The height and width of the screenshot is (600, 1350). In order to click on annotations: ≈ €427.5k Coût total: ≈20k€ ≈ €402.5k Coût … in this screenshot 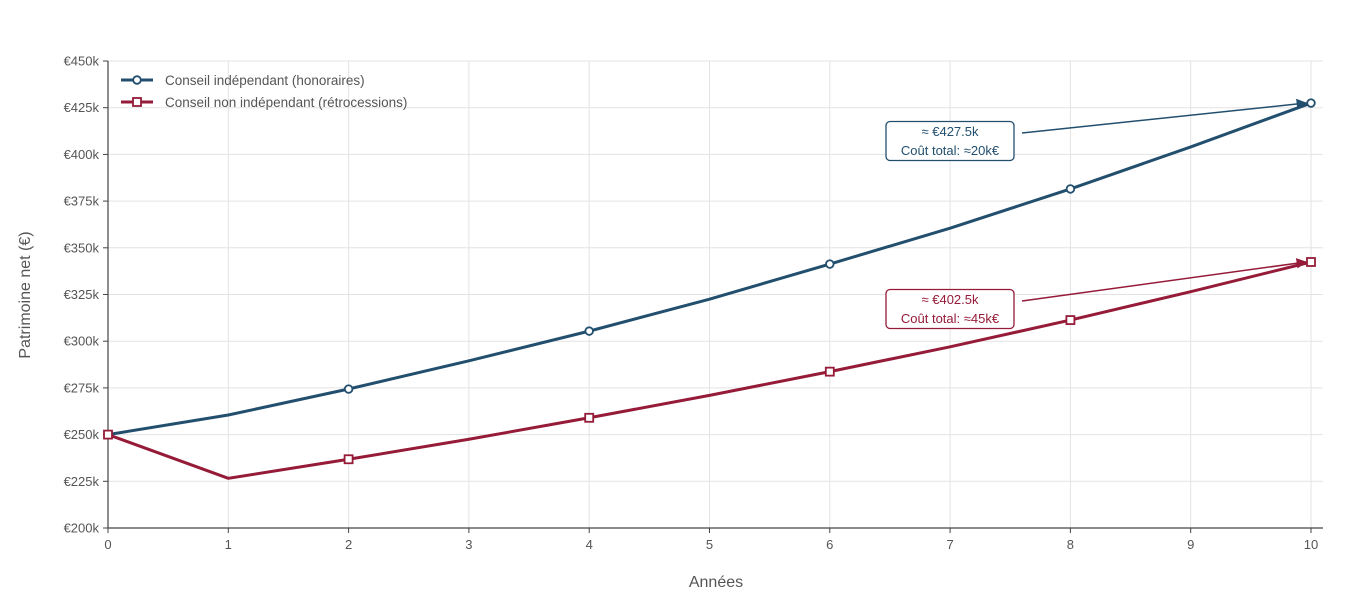, I will do `click(1096, 214)`.